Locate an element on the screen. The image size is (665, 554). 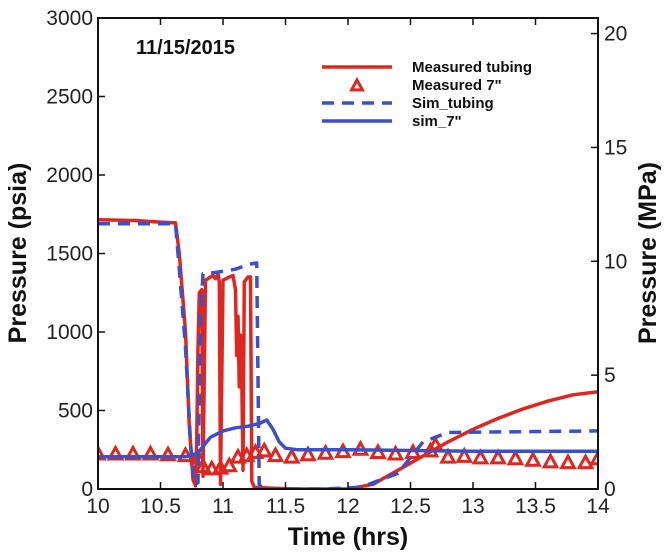
x-tick-label: 12.5 is located at coordinates (410, 506).